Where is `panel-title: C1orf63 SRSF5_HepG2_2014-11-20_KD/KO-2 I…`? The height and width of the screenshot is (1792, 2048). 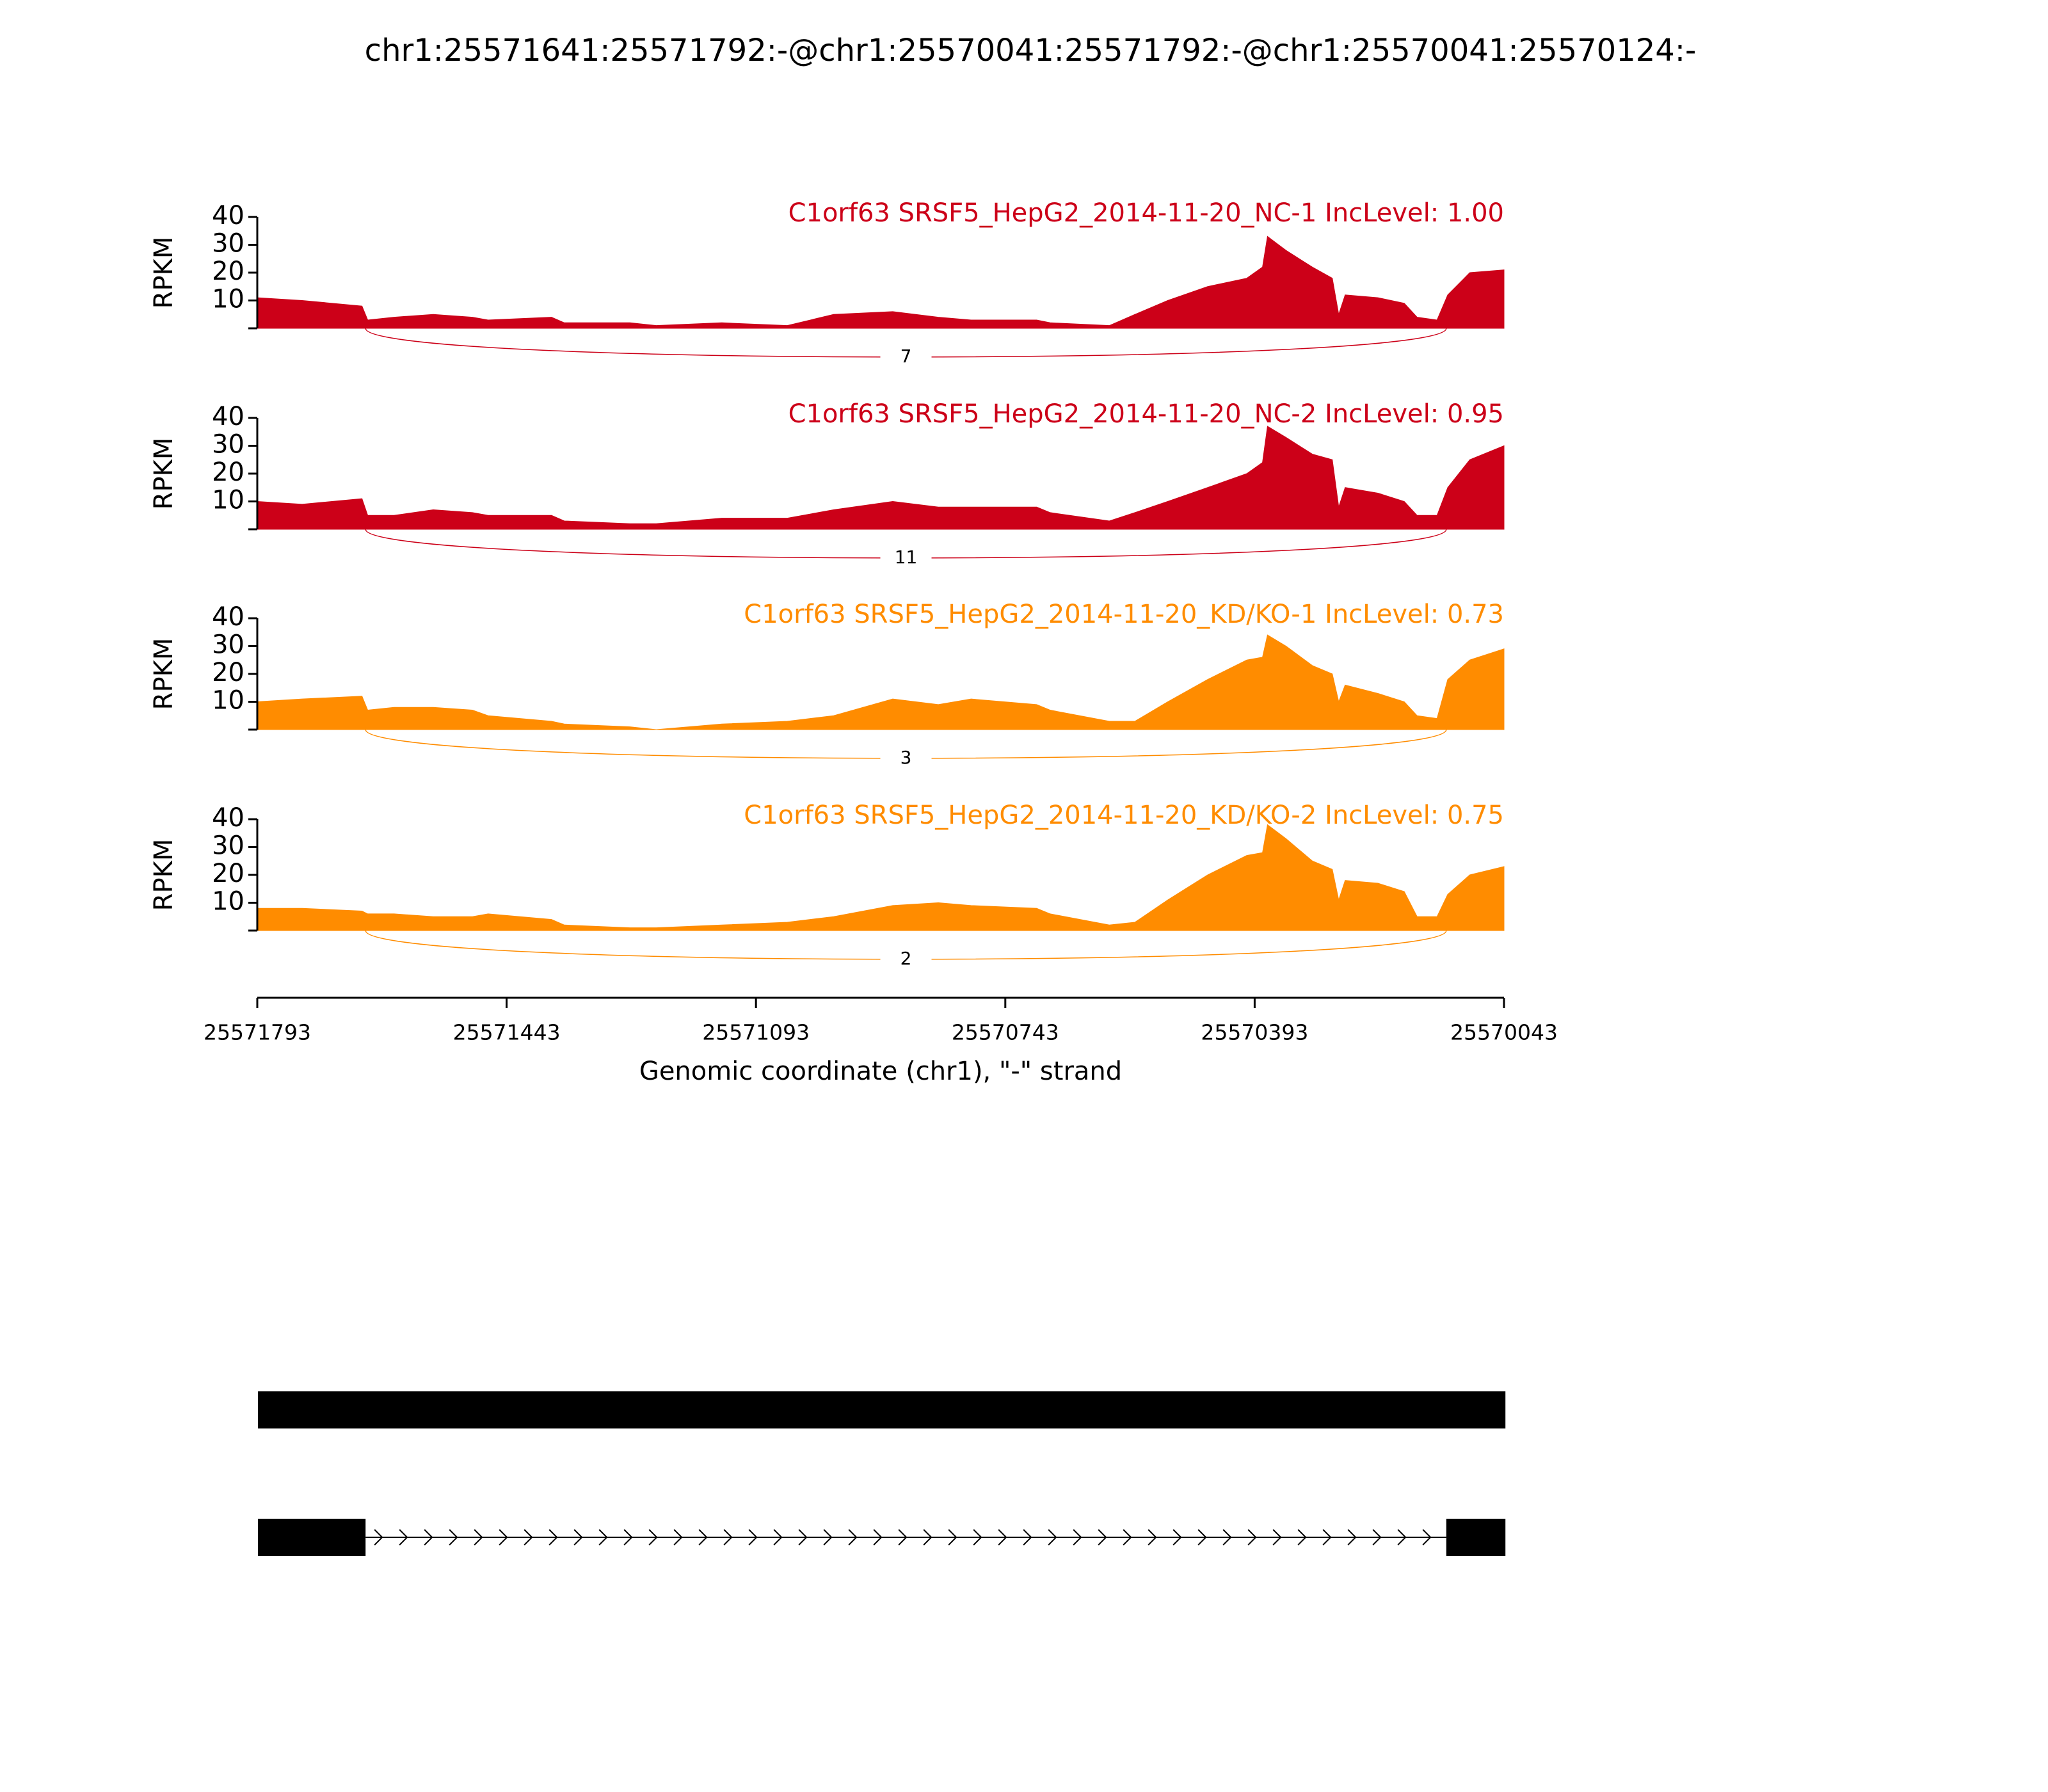 panel-title: C1orf63 SRSF5_HepG2_2014-11-20_KD/KO-2 I… is located at coordinates (1124, 815).